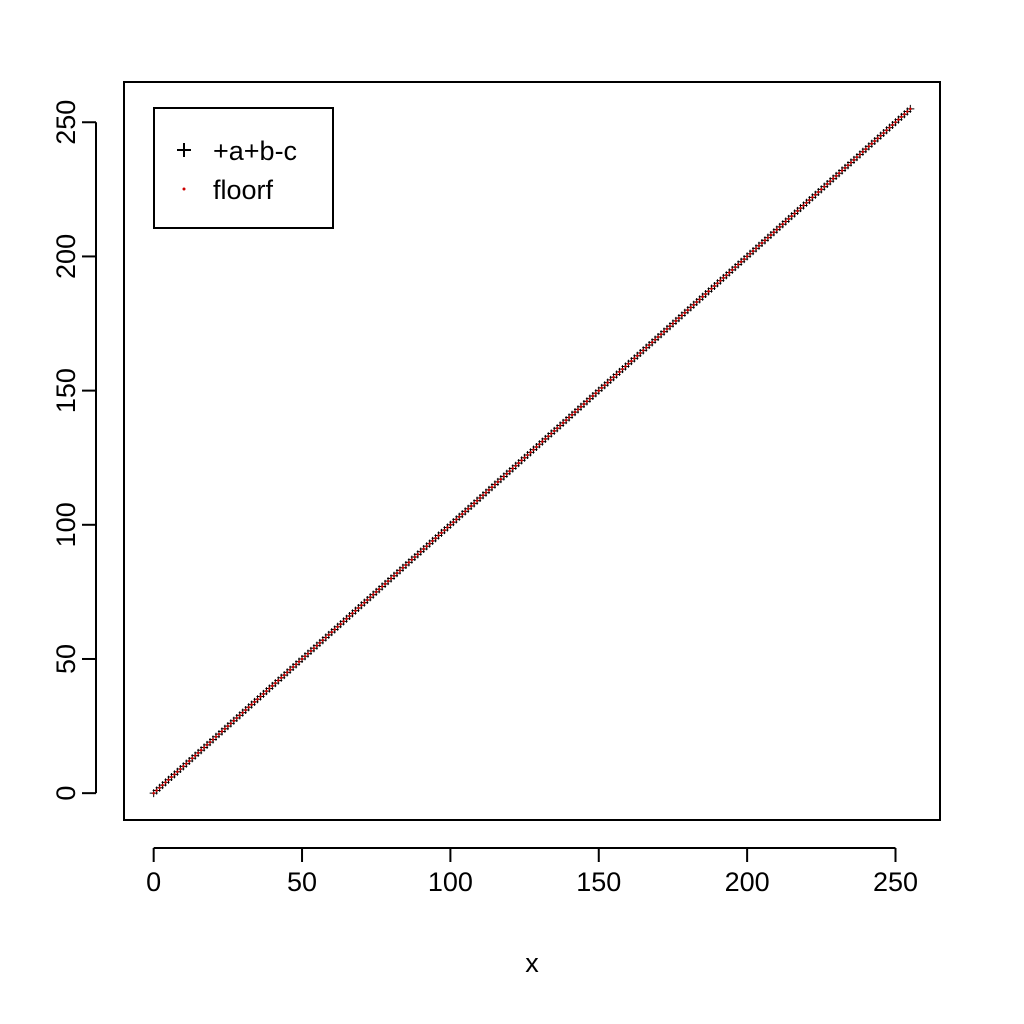 The image size is (1024, 1024). What do you see at coordinates (302, 882) in the screenshot?
I see `x-tick-label: 50` at bounding box center [302, 882].